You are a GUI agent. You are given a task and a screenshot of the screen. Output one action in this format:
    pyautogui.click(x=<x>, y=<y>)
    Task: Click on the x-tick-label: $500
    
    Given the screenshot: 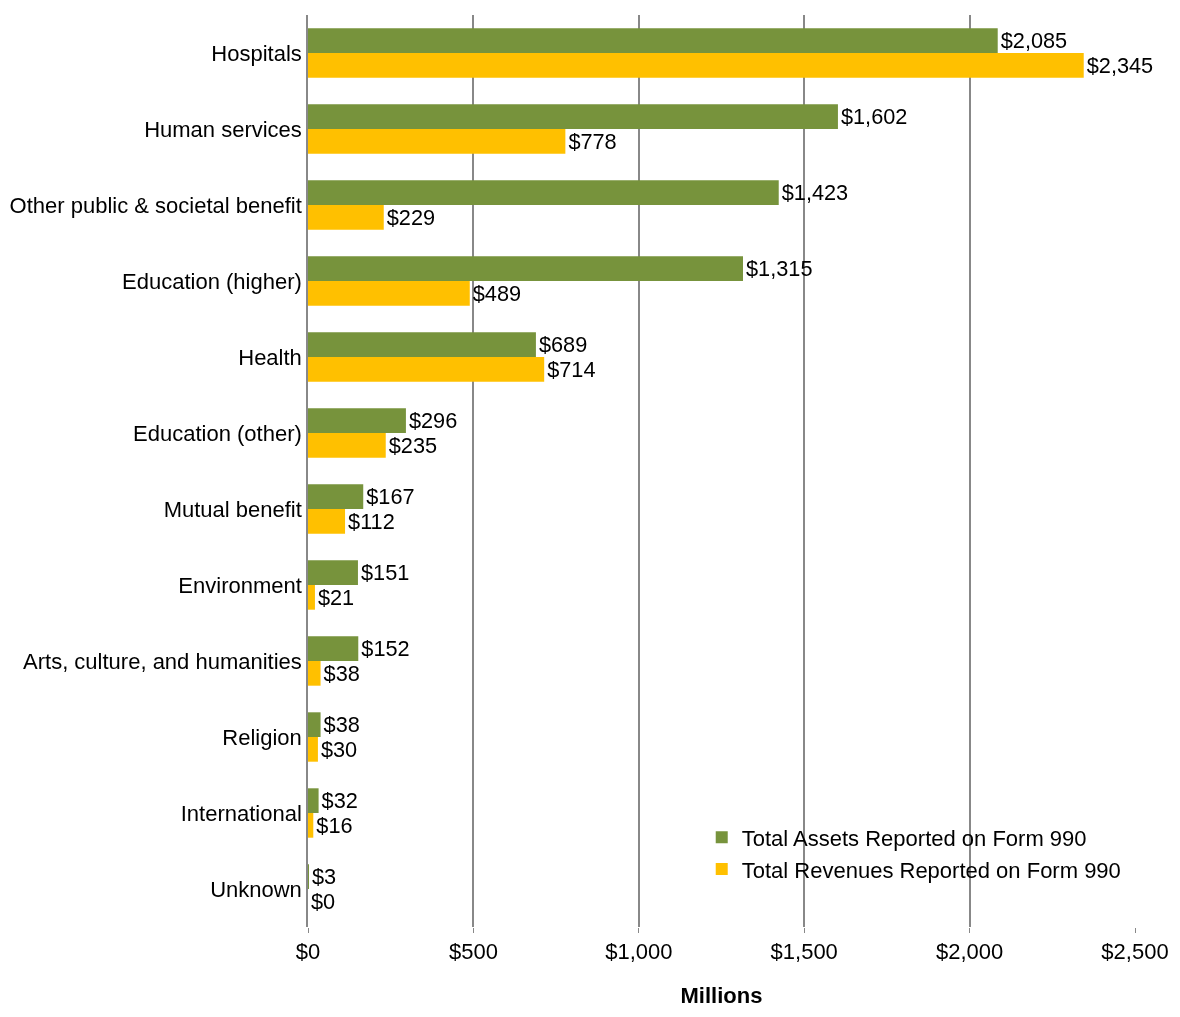 What is the action you would take?
    pyautogui.click(x=473, y=952)
    